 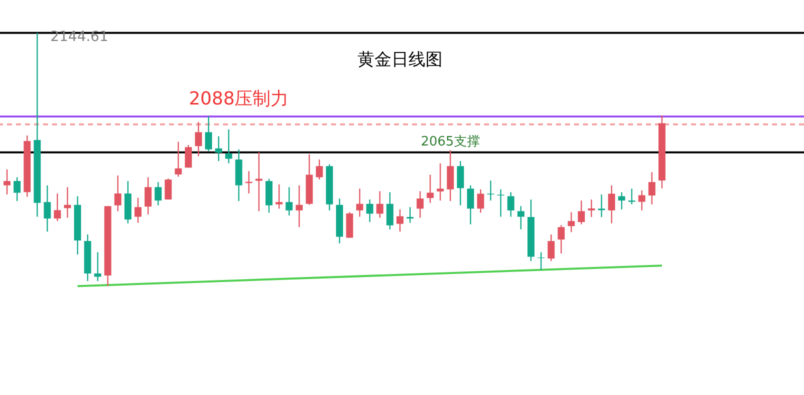 I want to click on text: 黄金日线图, so click(x=400, y=60).